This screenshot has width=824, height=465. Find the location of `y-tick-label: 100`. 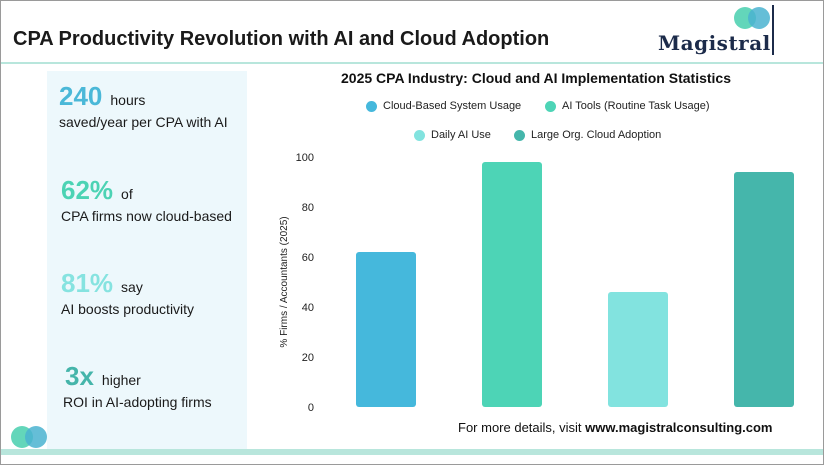

y-tick-label: 100 is located at coordinates (305, 158).